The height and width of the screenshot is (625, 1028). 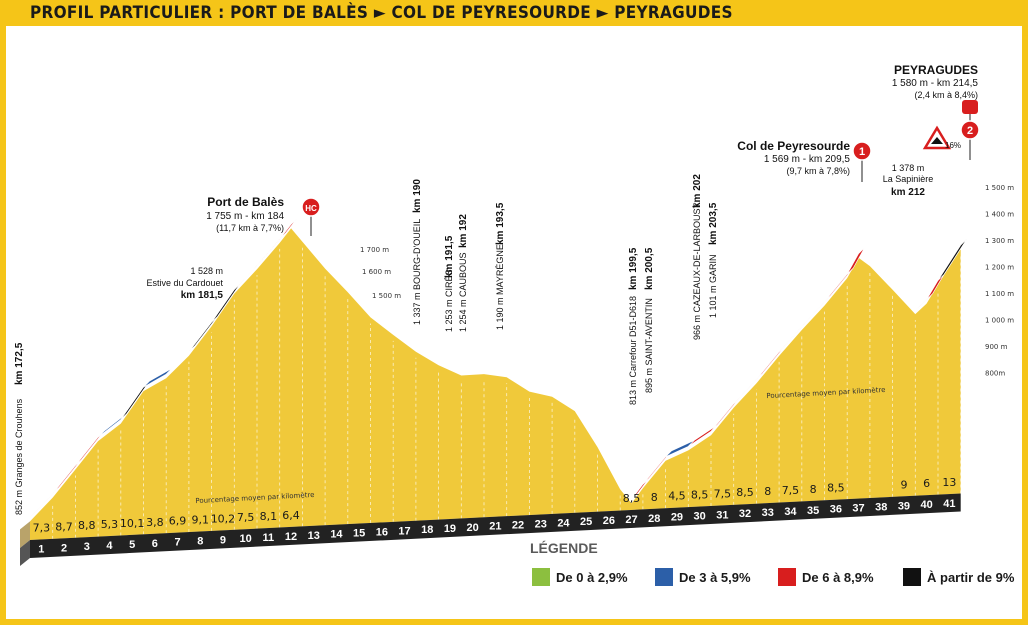 What do you see at coordinates (633, 350) in the screenshot?
I see `waypoint-label: 813 m Carrefour D51-D618` at bounding box center [633, 350].